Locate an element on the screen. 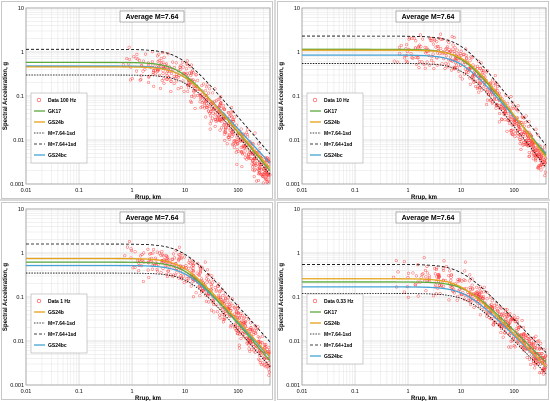 This screenshot has width=550, height=401. legend-label: GS24b is located at coordinates (332, 123).